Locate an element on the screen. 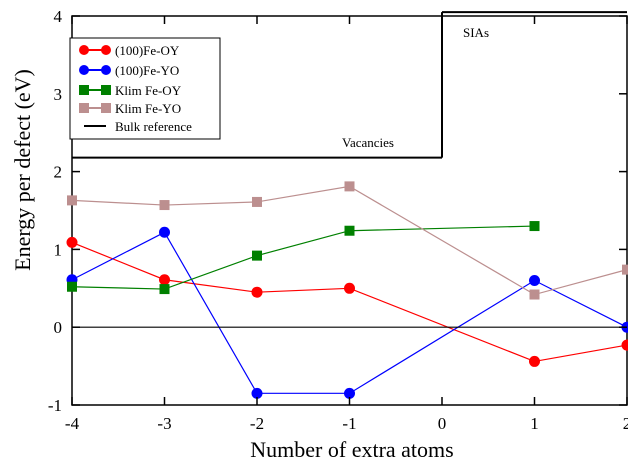 The height and width of the screenshot is (464, 628). y-tick-label: -1 is located at coordinates (55, 405).